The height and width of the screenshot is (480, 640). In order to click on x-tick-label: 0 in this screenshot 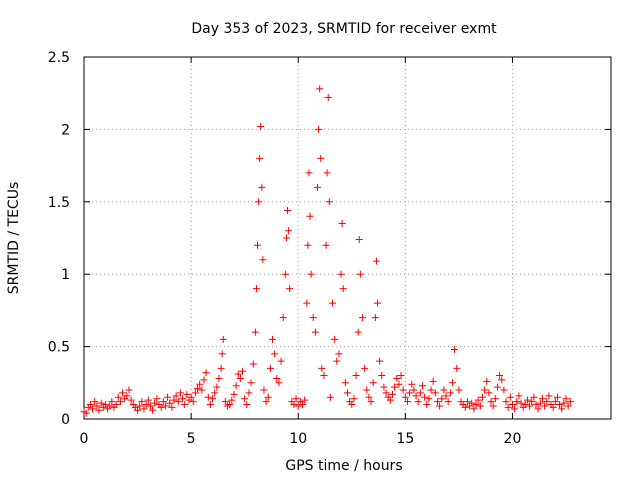, I will do `click(84, 439)`.